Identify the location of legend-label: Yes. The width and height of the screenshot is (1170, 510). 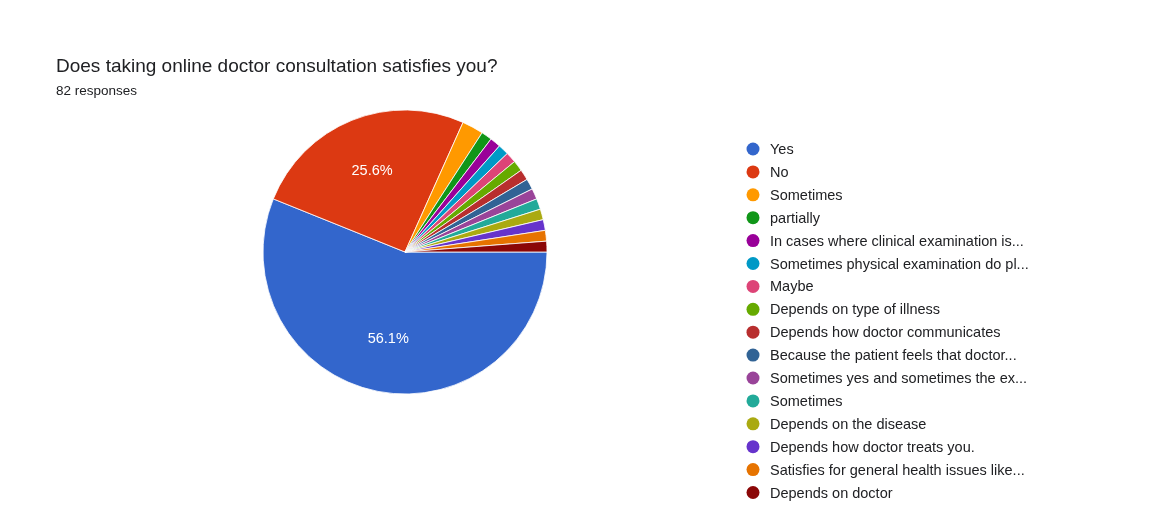
(782, 149).